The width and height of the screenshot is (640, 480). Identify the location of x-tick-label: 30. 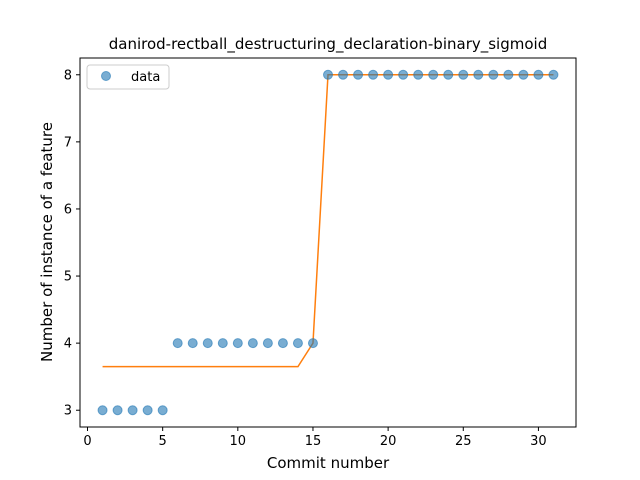
(538, 441).